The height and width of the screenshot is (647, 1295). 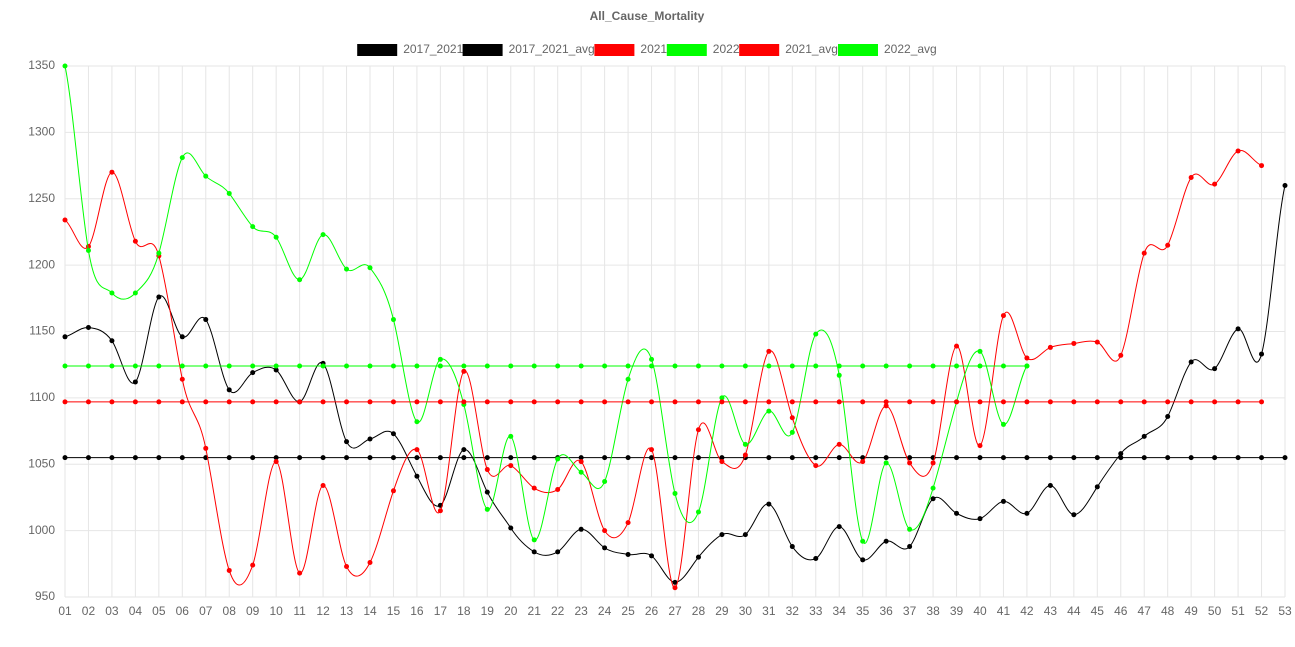 What do you see at coordinates (112, 611) in the screenshot?
I see `x-tick-label: 03` at bounding box center [112, 611].